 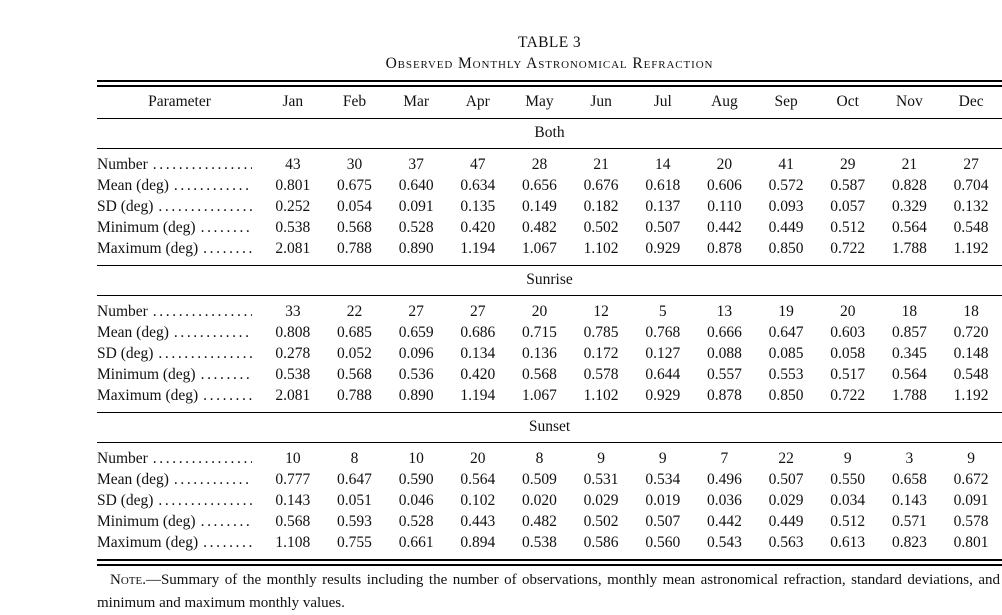 I want to click on cell-value: 27, so click(x=971, y=164).